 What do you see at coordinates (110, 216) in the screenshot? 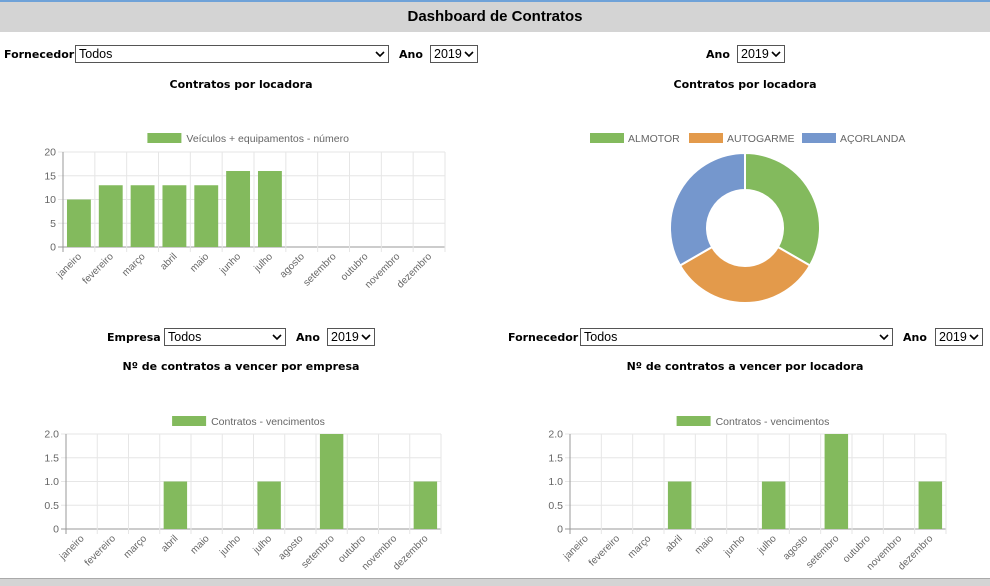
I see `bar-fevereiro` at bounding box center [110, 216].